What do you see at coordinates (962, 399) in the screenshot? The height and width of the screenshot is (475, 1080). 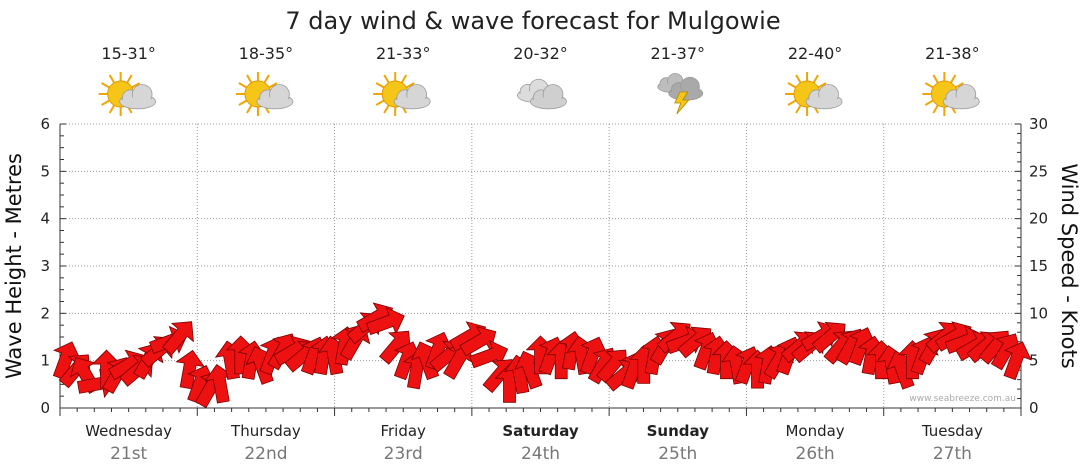 I see `credit-text: www.seabreeze.com.au` at bounding box center [962, 399].